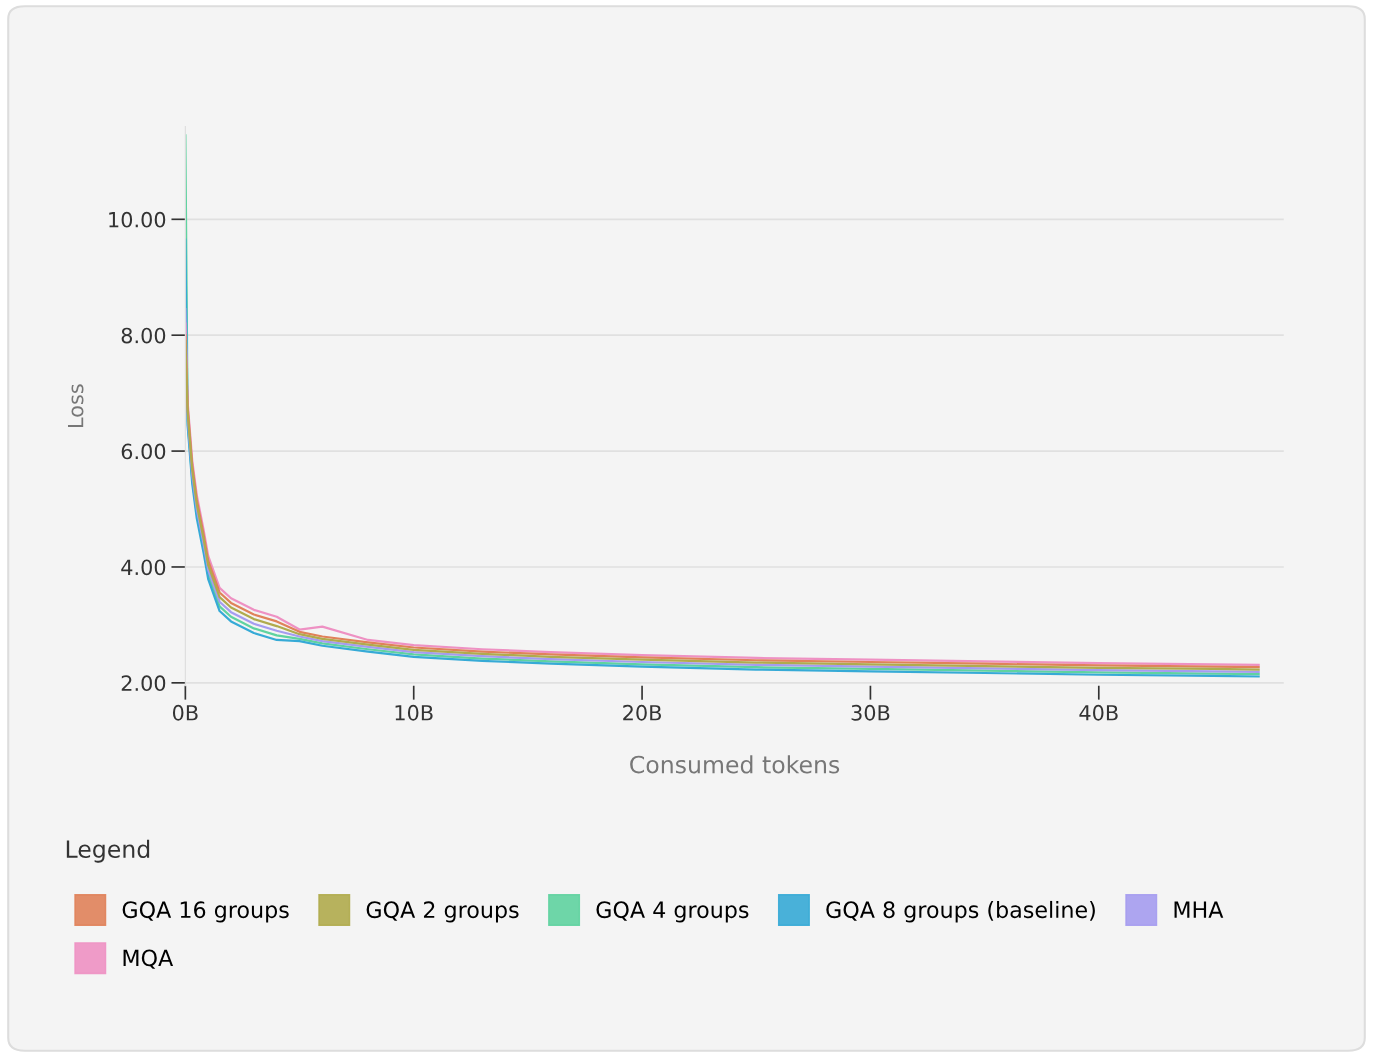 This screenshot has width=1373, height=1055. What do you see at coordinates (137, 219) in the screenshot?
I see `y-tick-label: 10.00` at bounding box center [137, 219].